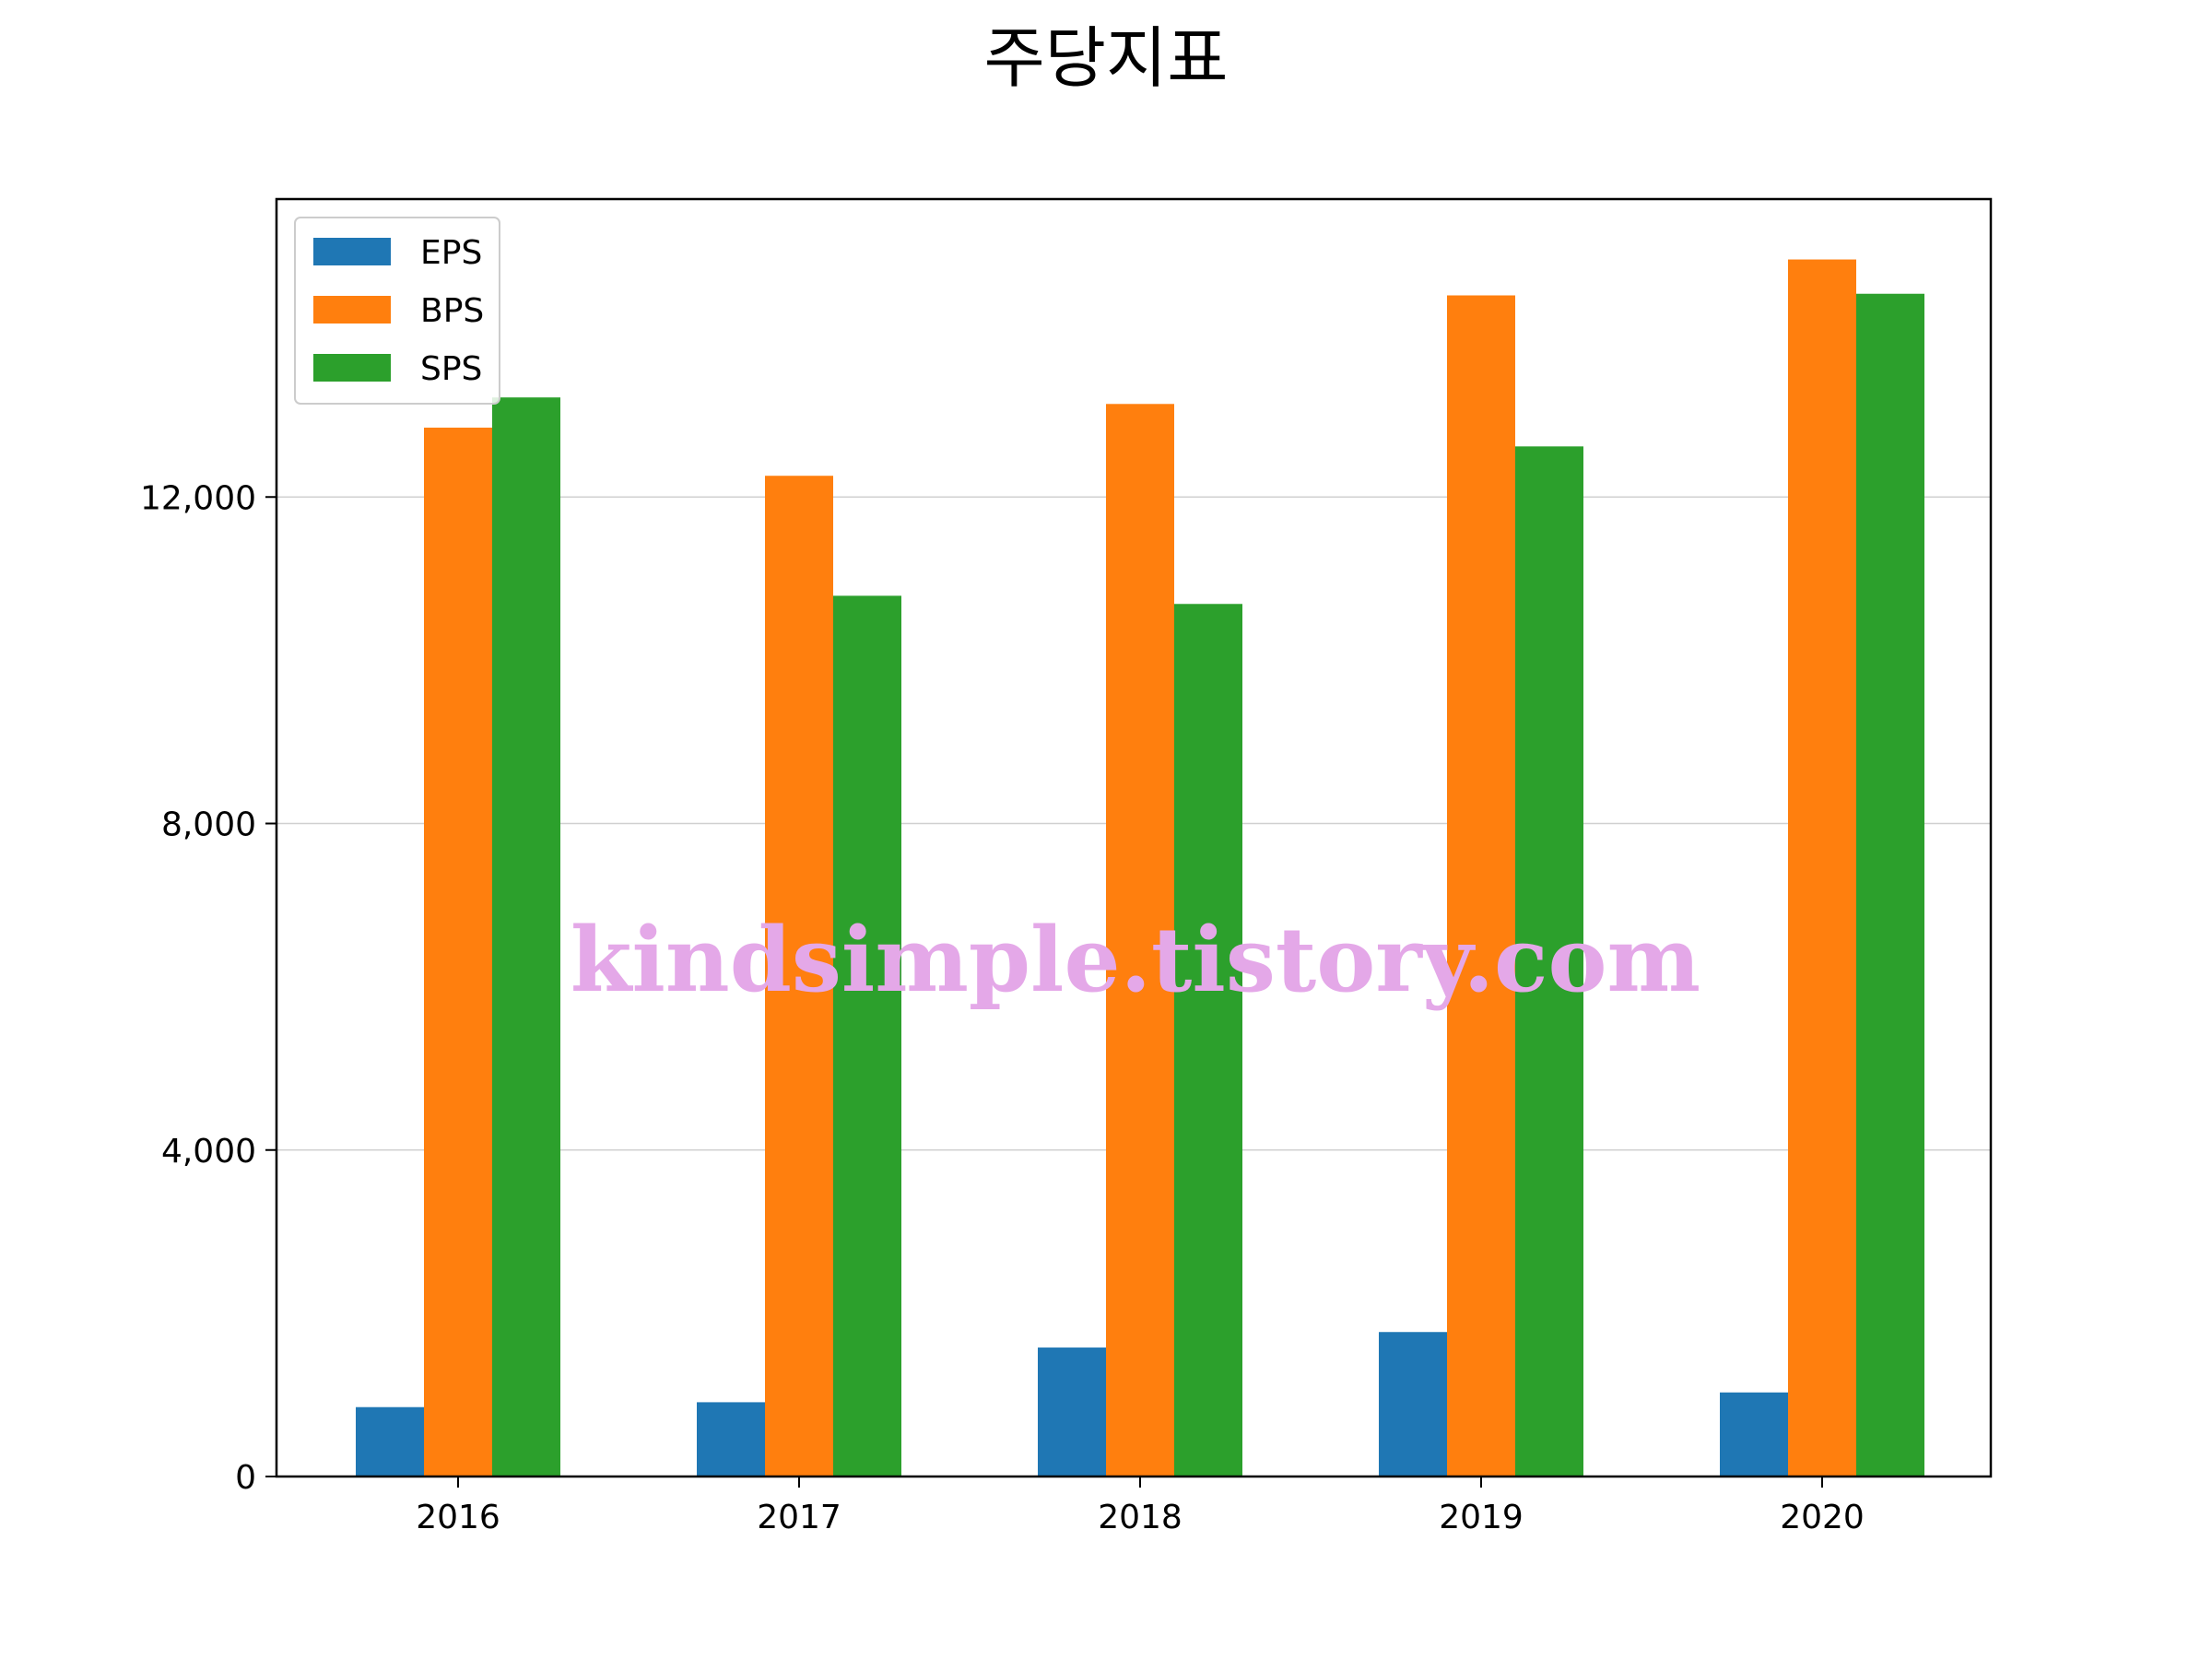  What do you see at coordinates (208, 988) in the screenshot?
I see `y-axis-ticks: 0 4,000 8,000 12,000` at bounding box center [208, 988].